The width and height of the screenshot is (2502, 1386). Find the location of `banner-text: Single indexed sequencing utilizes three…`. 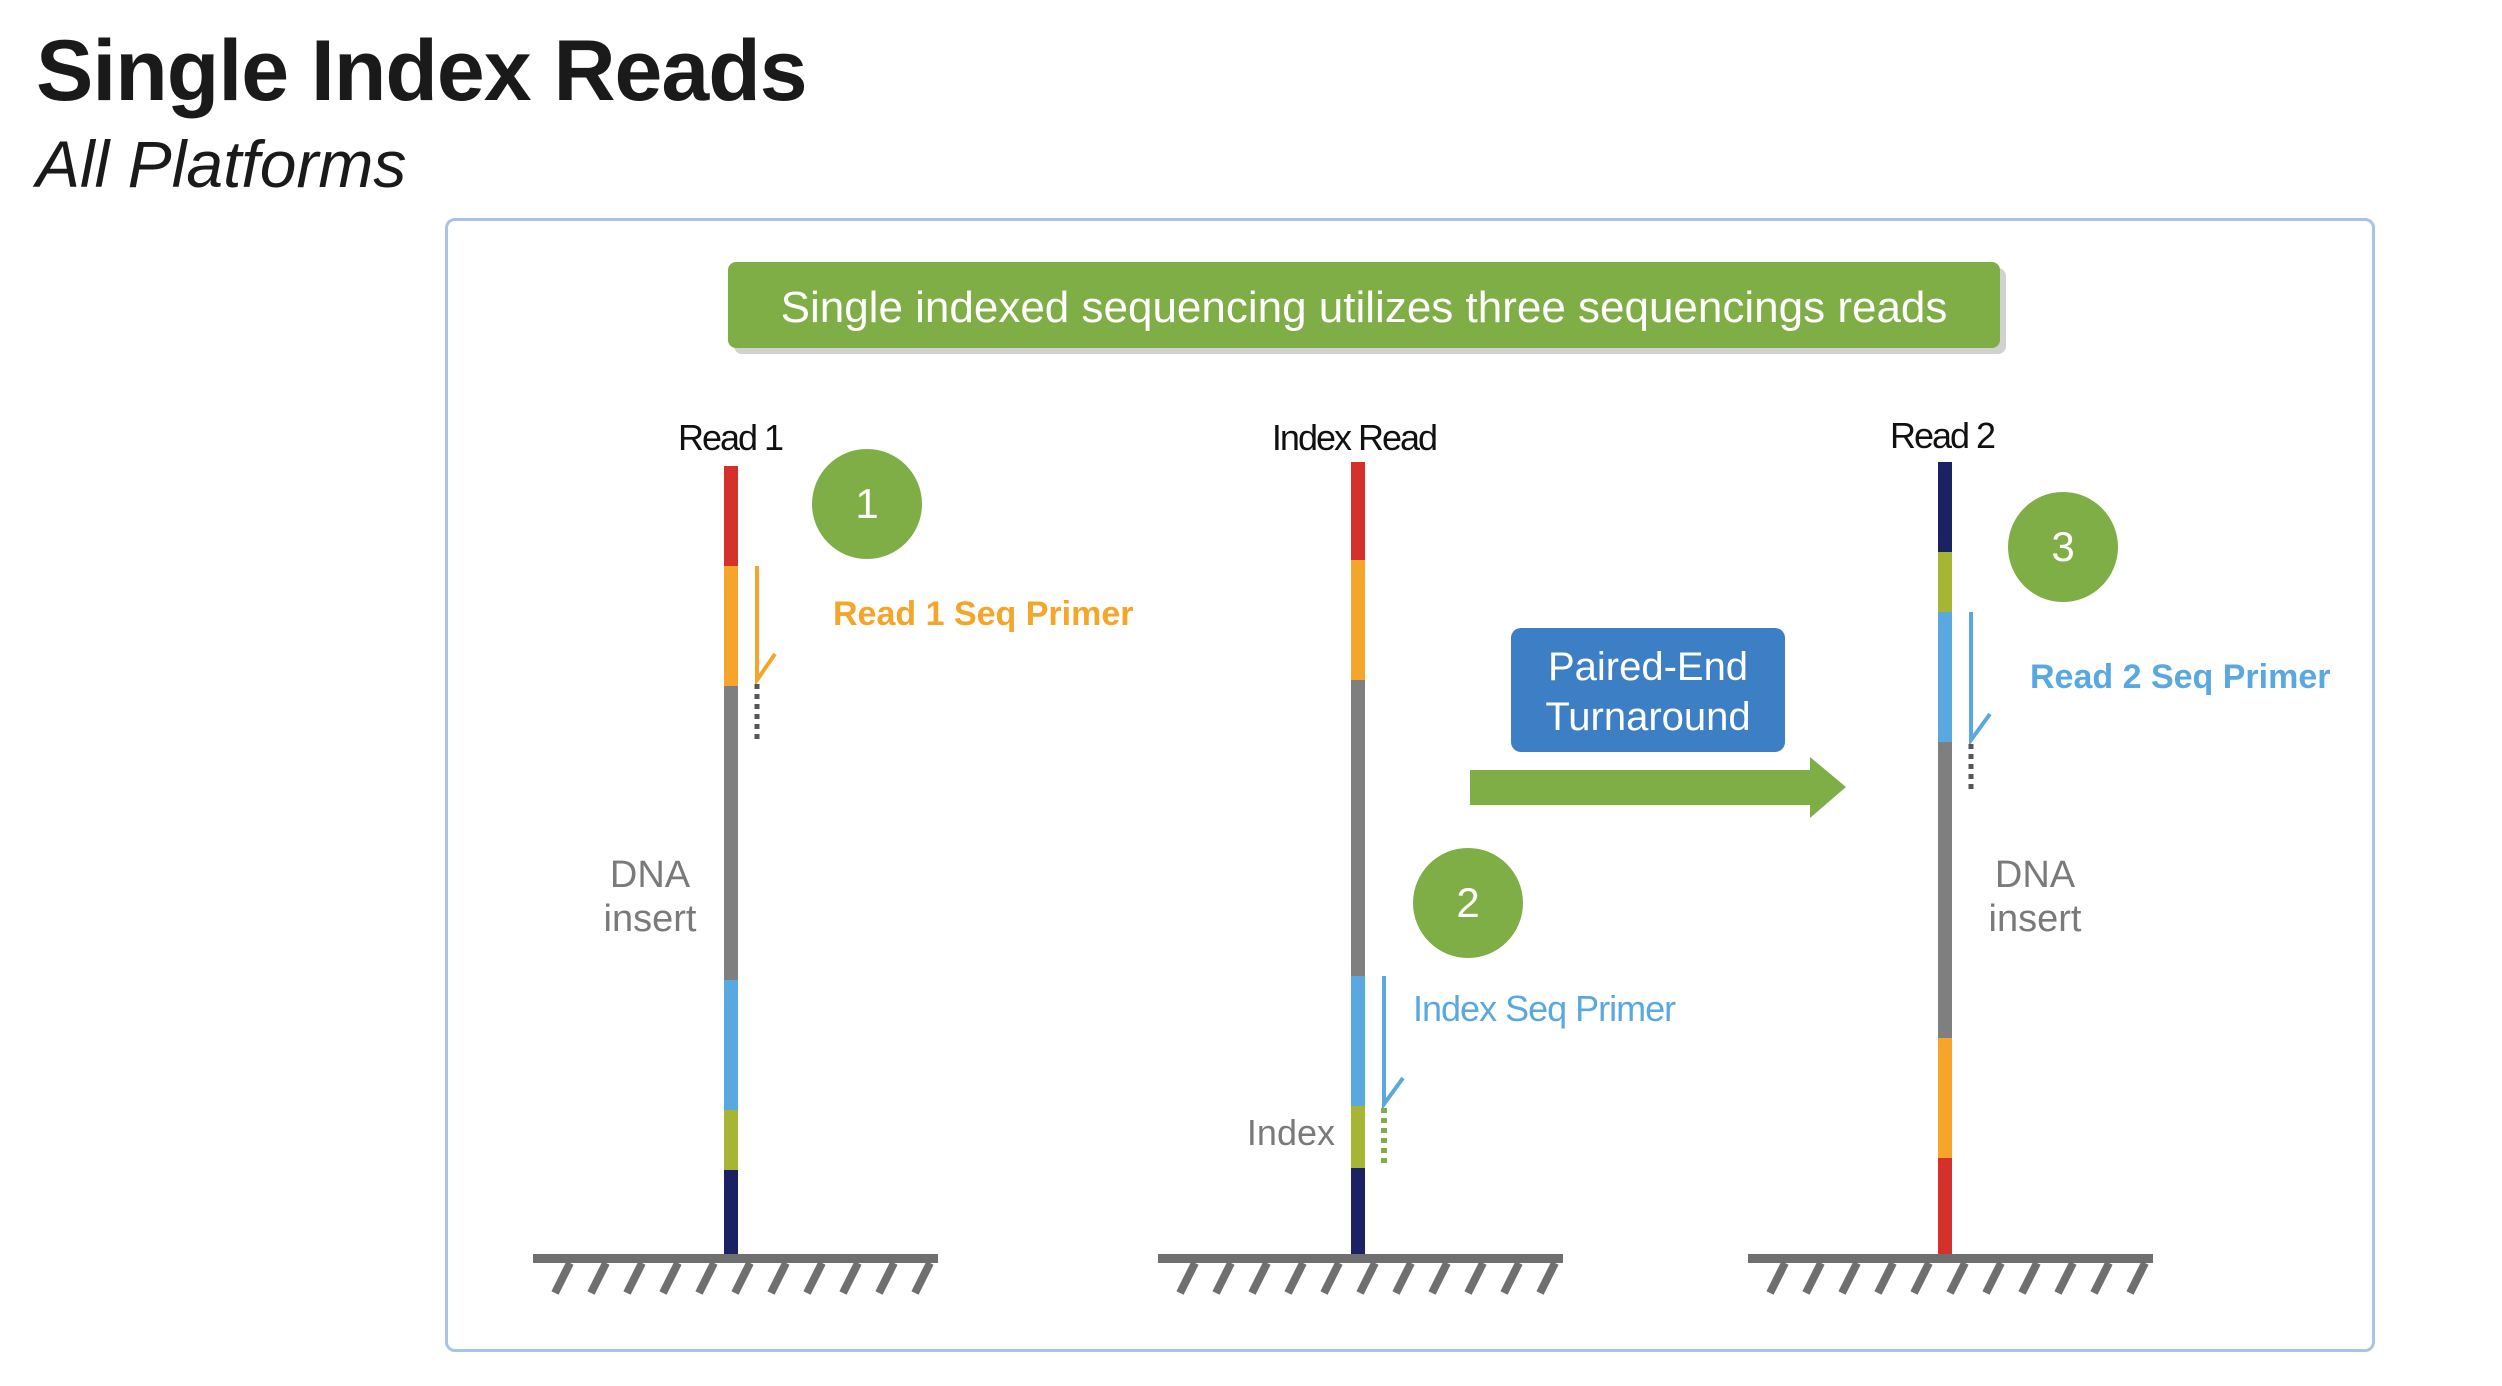

banner-text: Single indexed sequencing utilizes three… is located at coordinates (1364, 307).